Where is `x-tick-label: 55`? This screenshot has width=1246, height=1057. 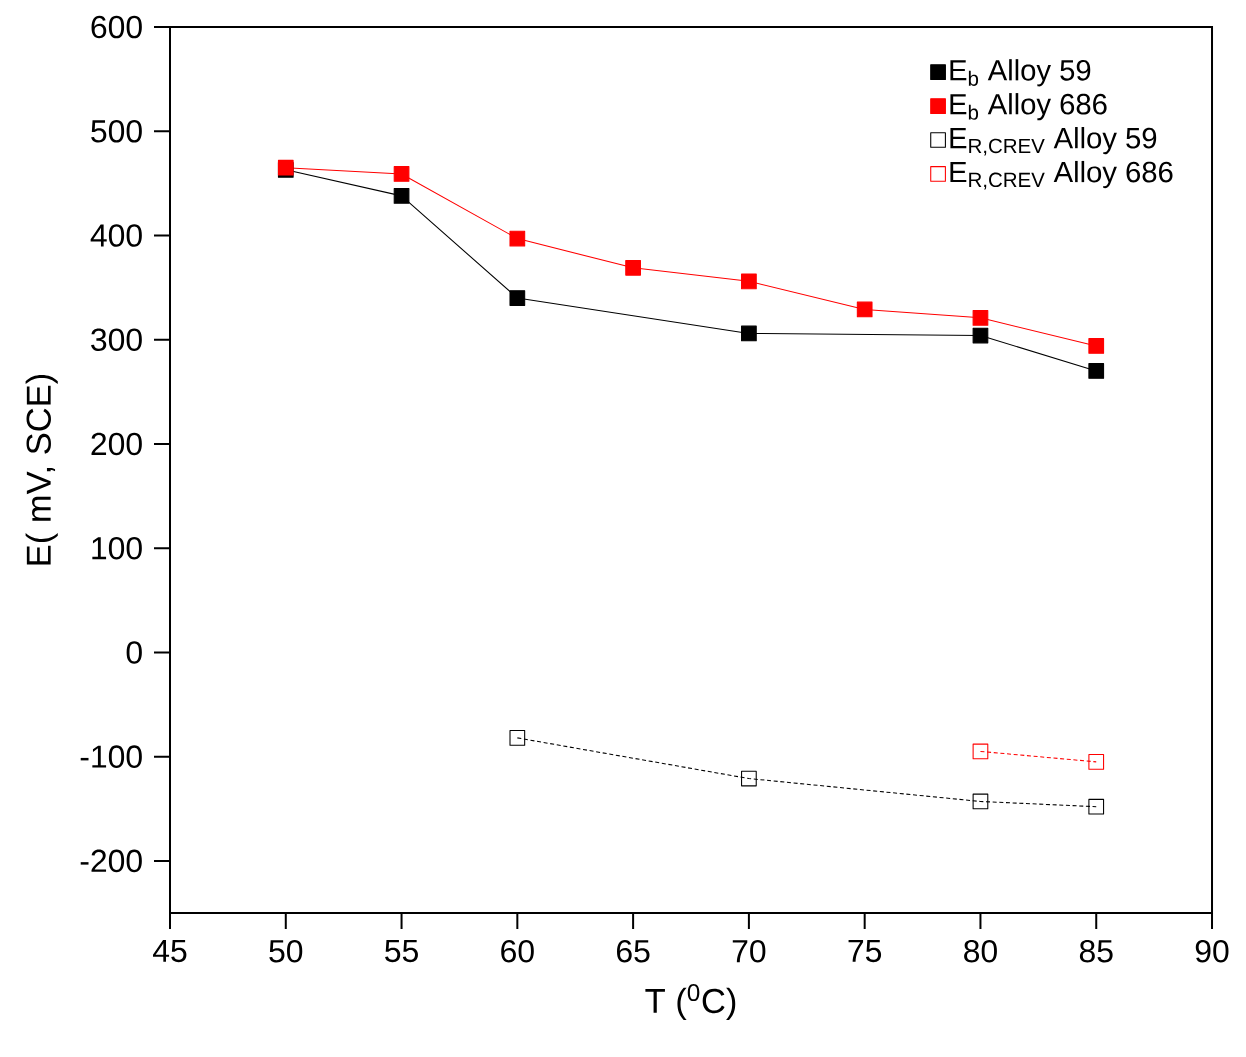 x-tick-label: 55 is located at coordinates (401, 951).